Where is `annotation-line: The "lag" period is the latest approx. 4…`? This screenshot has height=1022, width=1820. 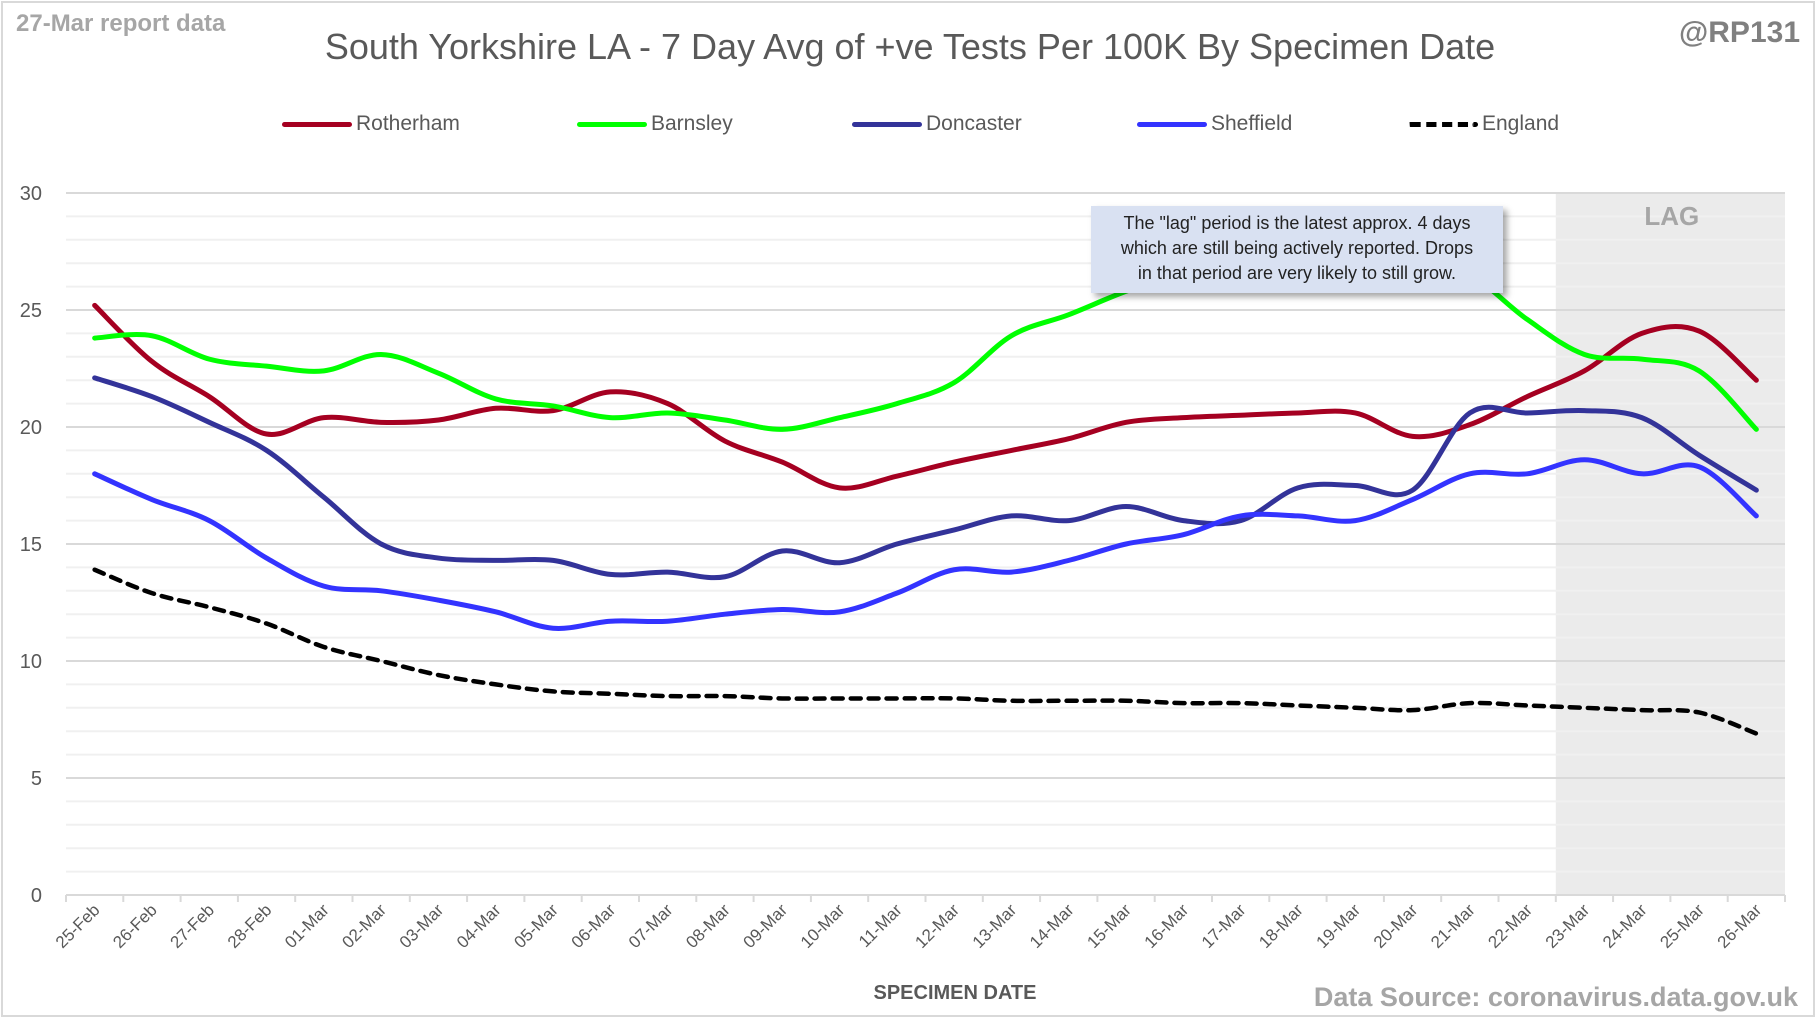 annotation-line: The "lag" period is the latest approx. 4… is located at coordinates (1297, 223).